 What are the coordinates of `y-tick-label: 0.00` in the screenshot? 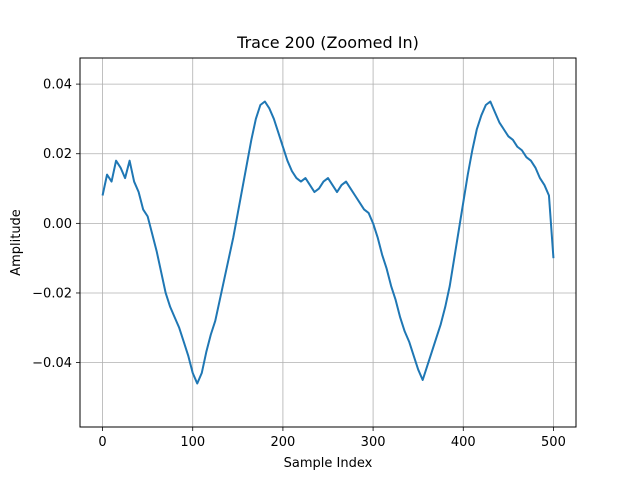 It's located at (57, 224).